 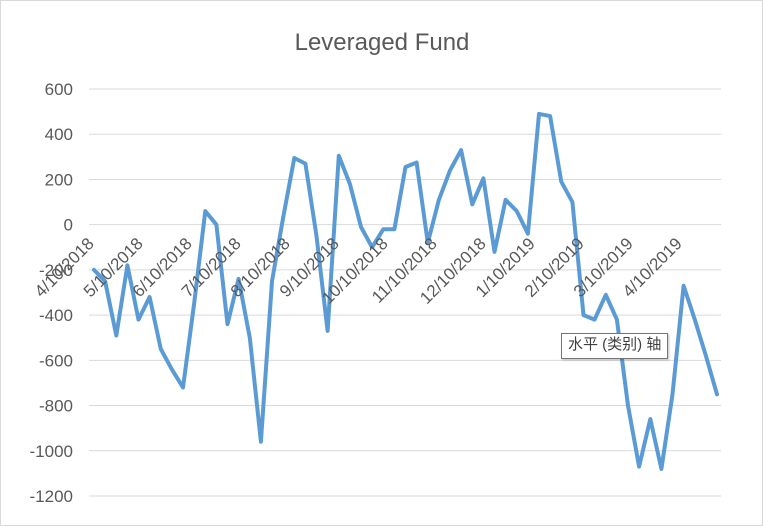 What do you see at coordinates (68, 225) in the screenshot?
I see `y-tick-label: 0` at bounding box center [68, 225].